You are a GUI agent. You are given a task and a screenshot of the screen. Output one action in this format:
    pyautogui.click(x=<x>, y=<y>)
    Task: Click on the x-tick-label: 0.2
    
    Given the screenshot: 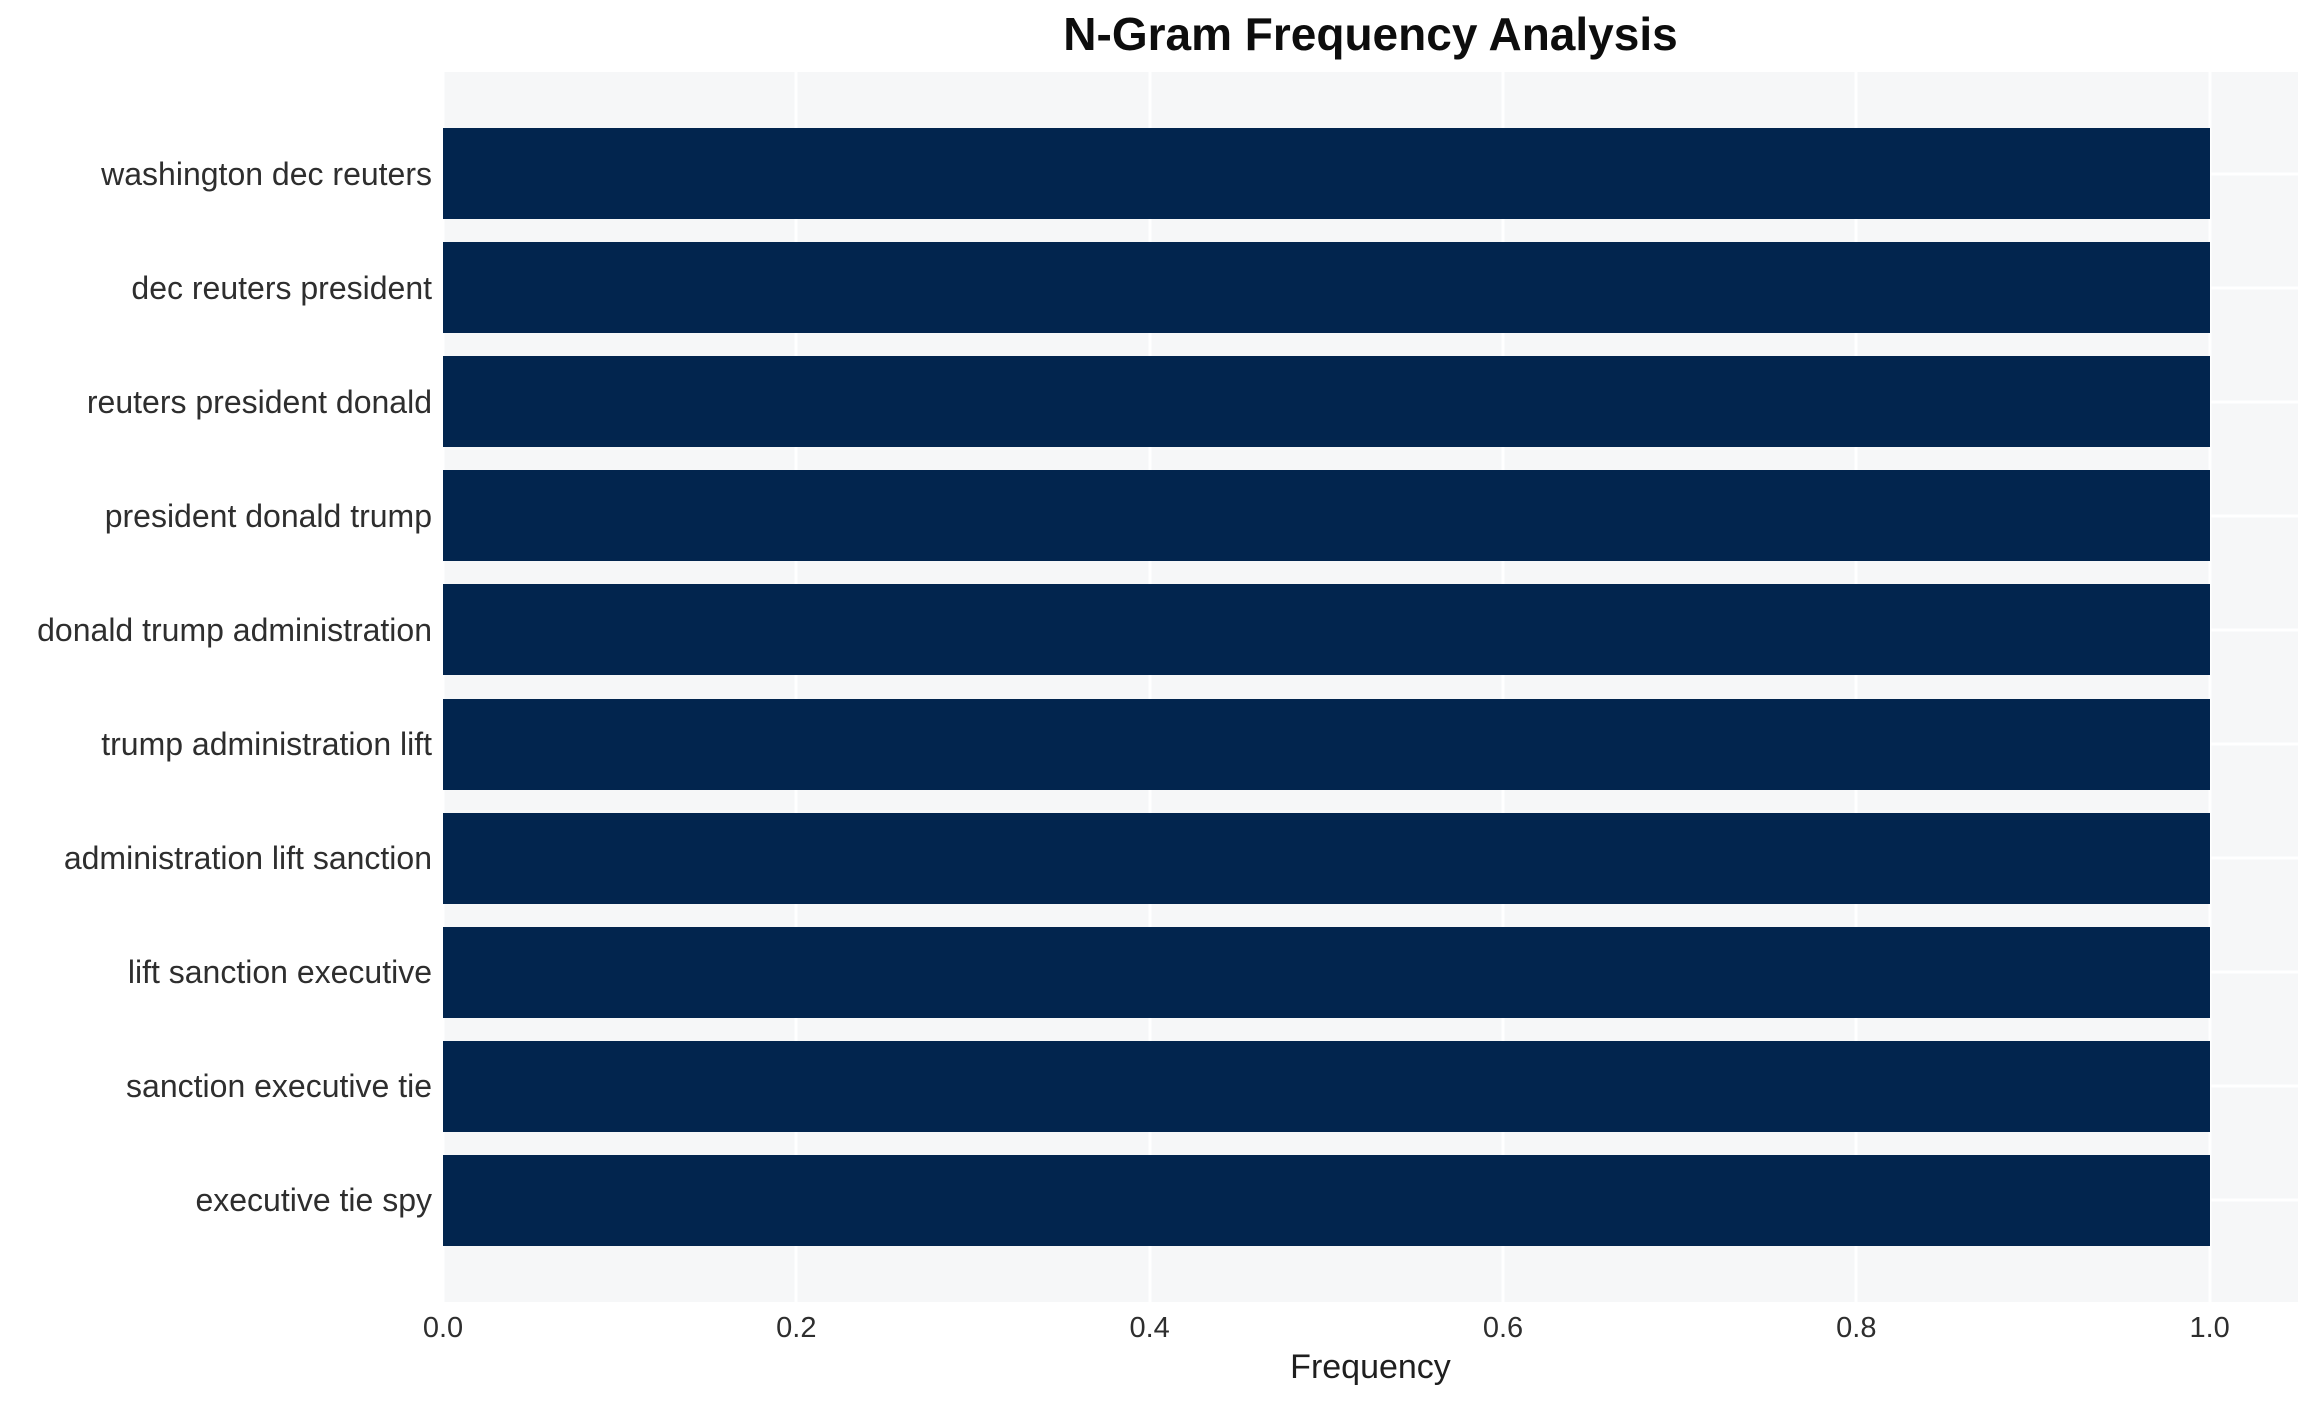 What is the action you would take?
    pyautogui.click(x=796, y=1328)
    